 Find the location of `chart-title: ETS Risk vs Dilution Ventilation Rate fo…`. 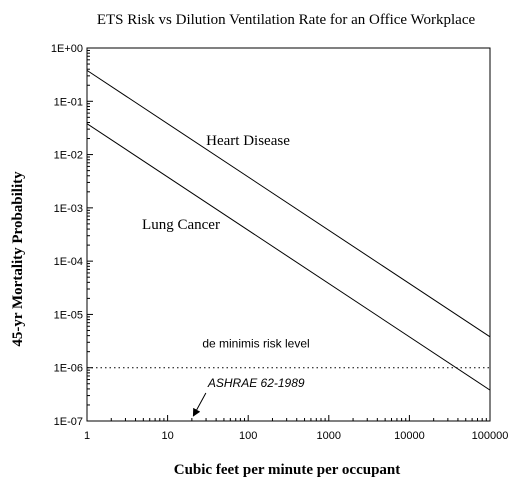

chart-title: ETS Risk vs Dilution Ventilation Rate fo… is located at coordinates (286, 20).